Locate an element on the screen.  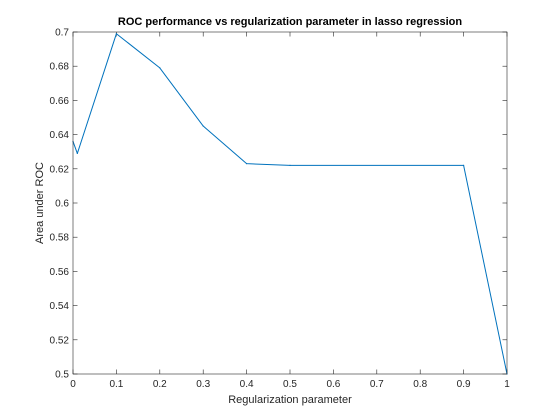
x-tick-label: 0.7 is located at coordinates (377, 384).